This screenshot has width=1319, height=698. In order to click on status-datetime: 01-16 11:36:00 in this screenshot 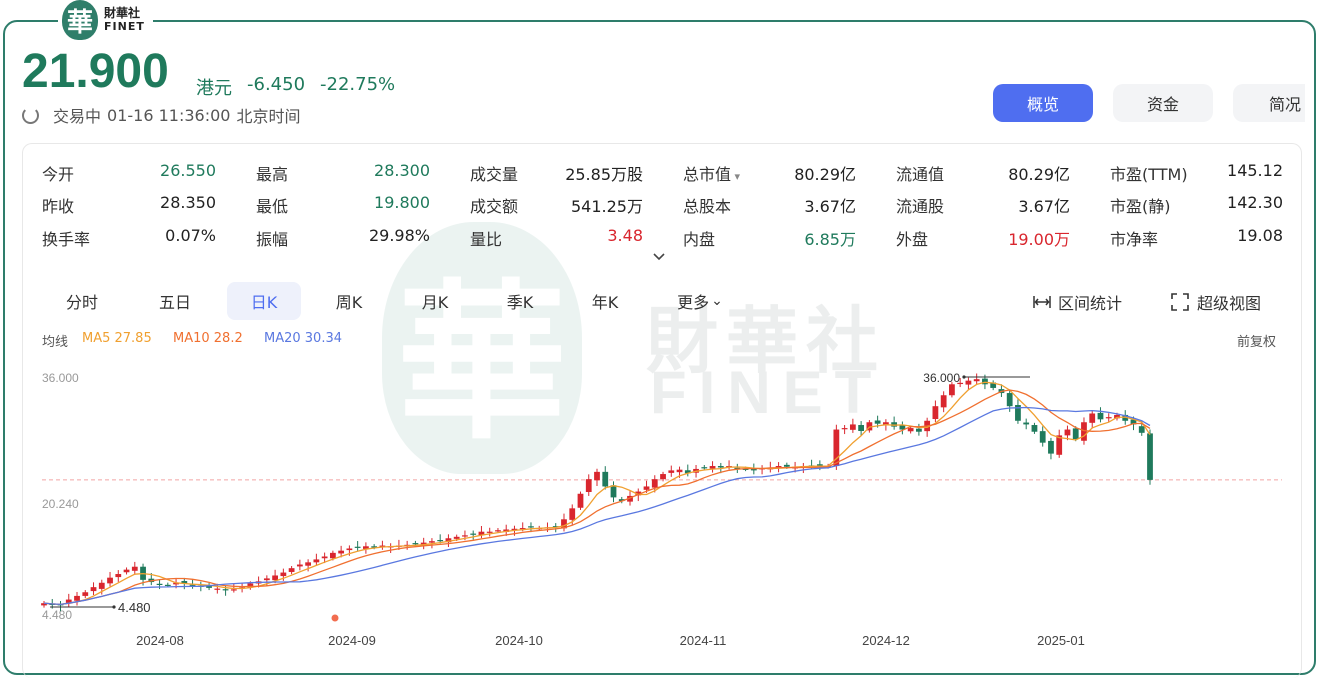, I will do `click(169, 115)`.